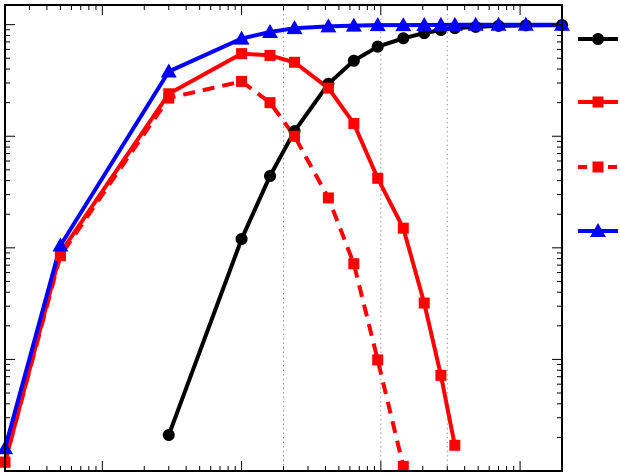  Describe the element at coordinates (598, 135) in the screenshot. I see `legend` at that location.